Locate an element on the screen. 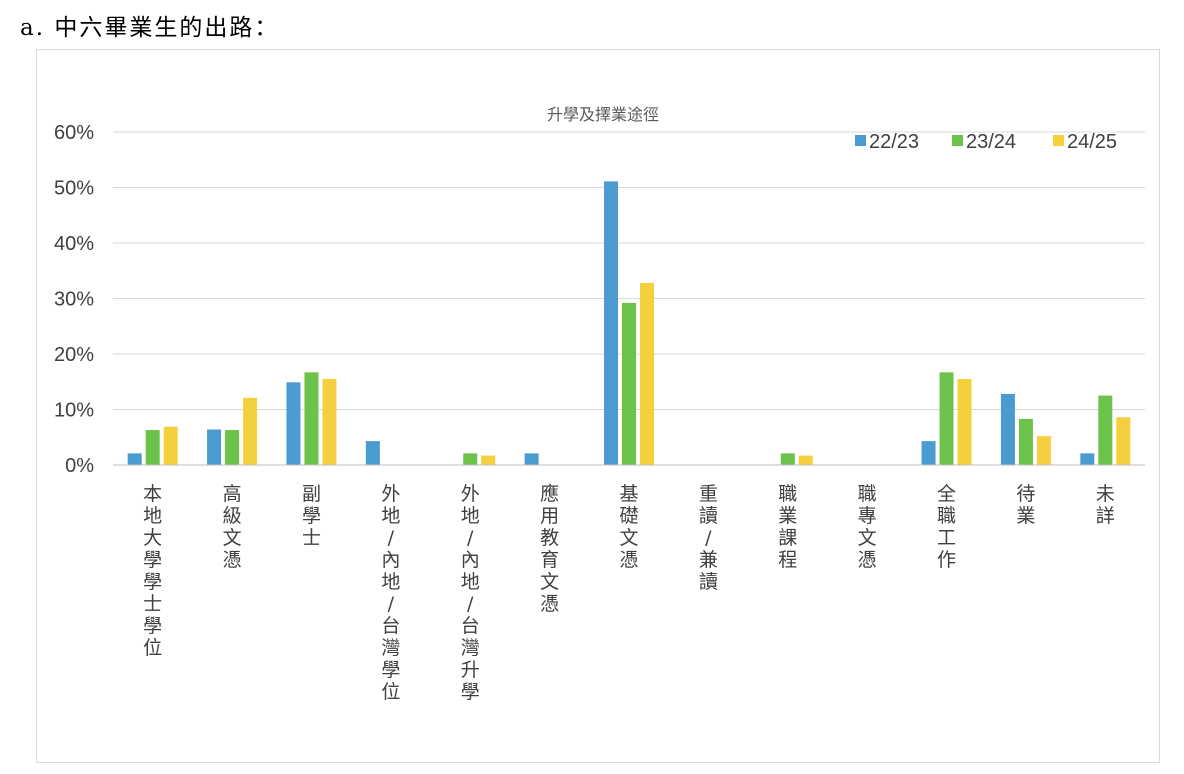 This screenshot has width=1184, height=774. category-label-char: 課 is located at coordinates (787, 538).